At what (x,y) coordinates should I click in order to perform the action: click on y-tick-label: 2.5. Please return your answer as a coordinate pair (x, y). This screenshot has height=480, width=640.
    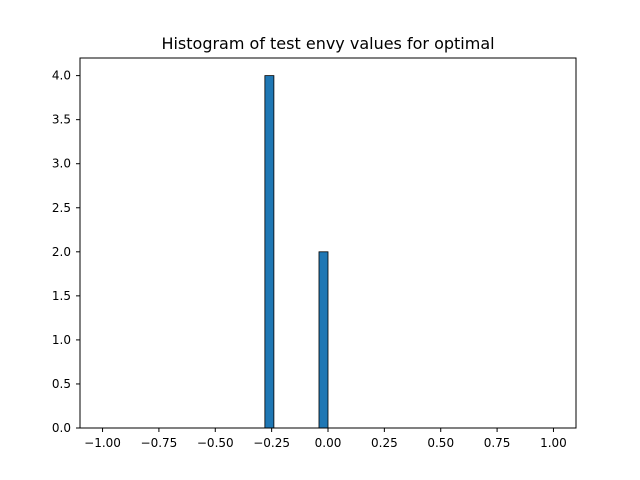
    Looking at the image, I should click on (61, 208).